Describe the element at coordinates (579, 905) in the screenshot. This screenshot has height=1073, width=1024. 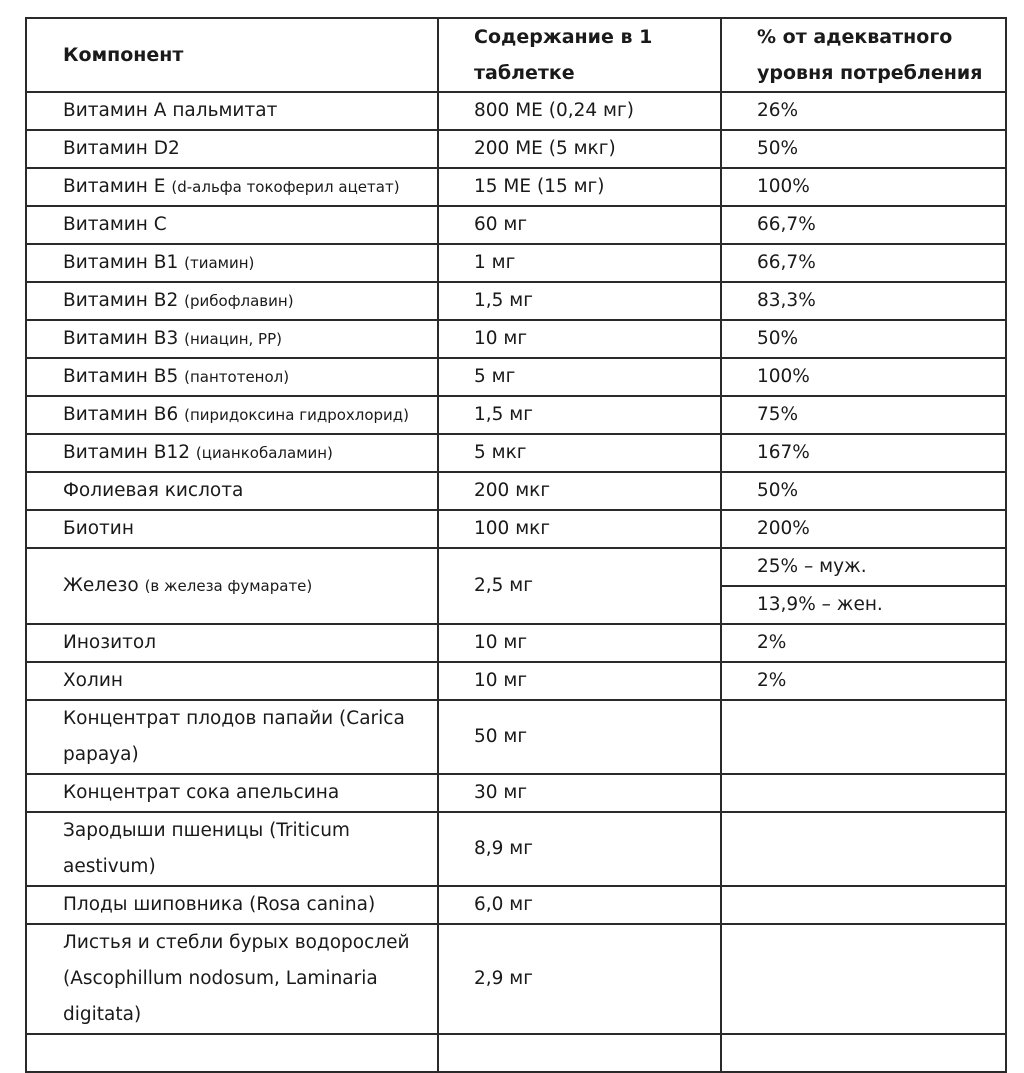
I see `amount-cell: 6,0 мг` at that location.